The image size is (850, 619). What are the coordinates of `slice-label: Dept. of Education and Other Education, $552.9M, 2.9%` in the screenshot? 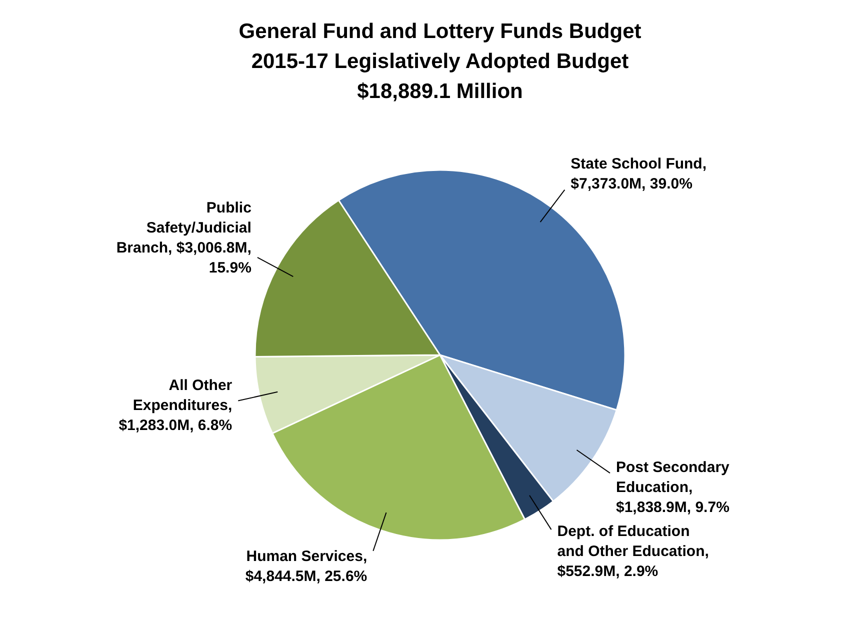 It's located at (633, 551).